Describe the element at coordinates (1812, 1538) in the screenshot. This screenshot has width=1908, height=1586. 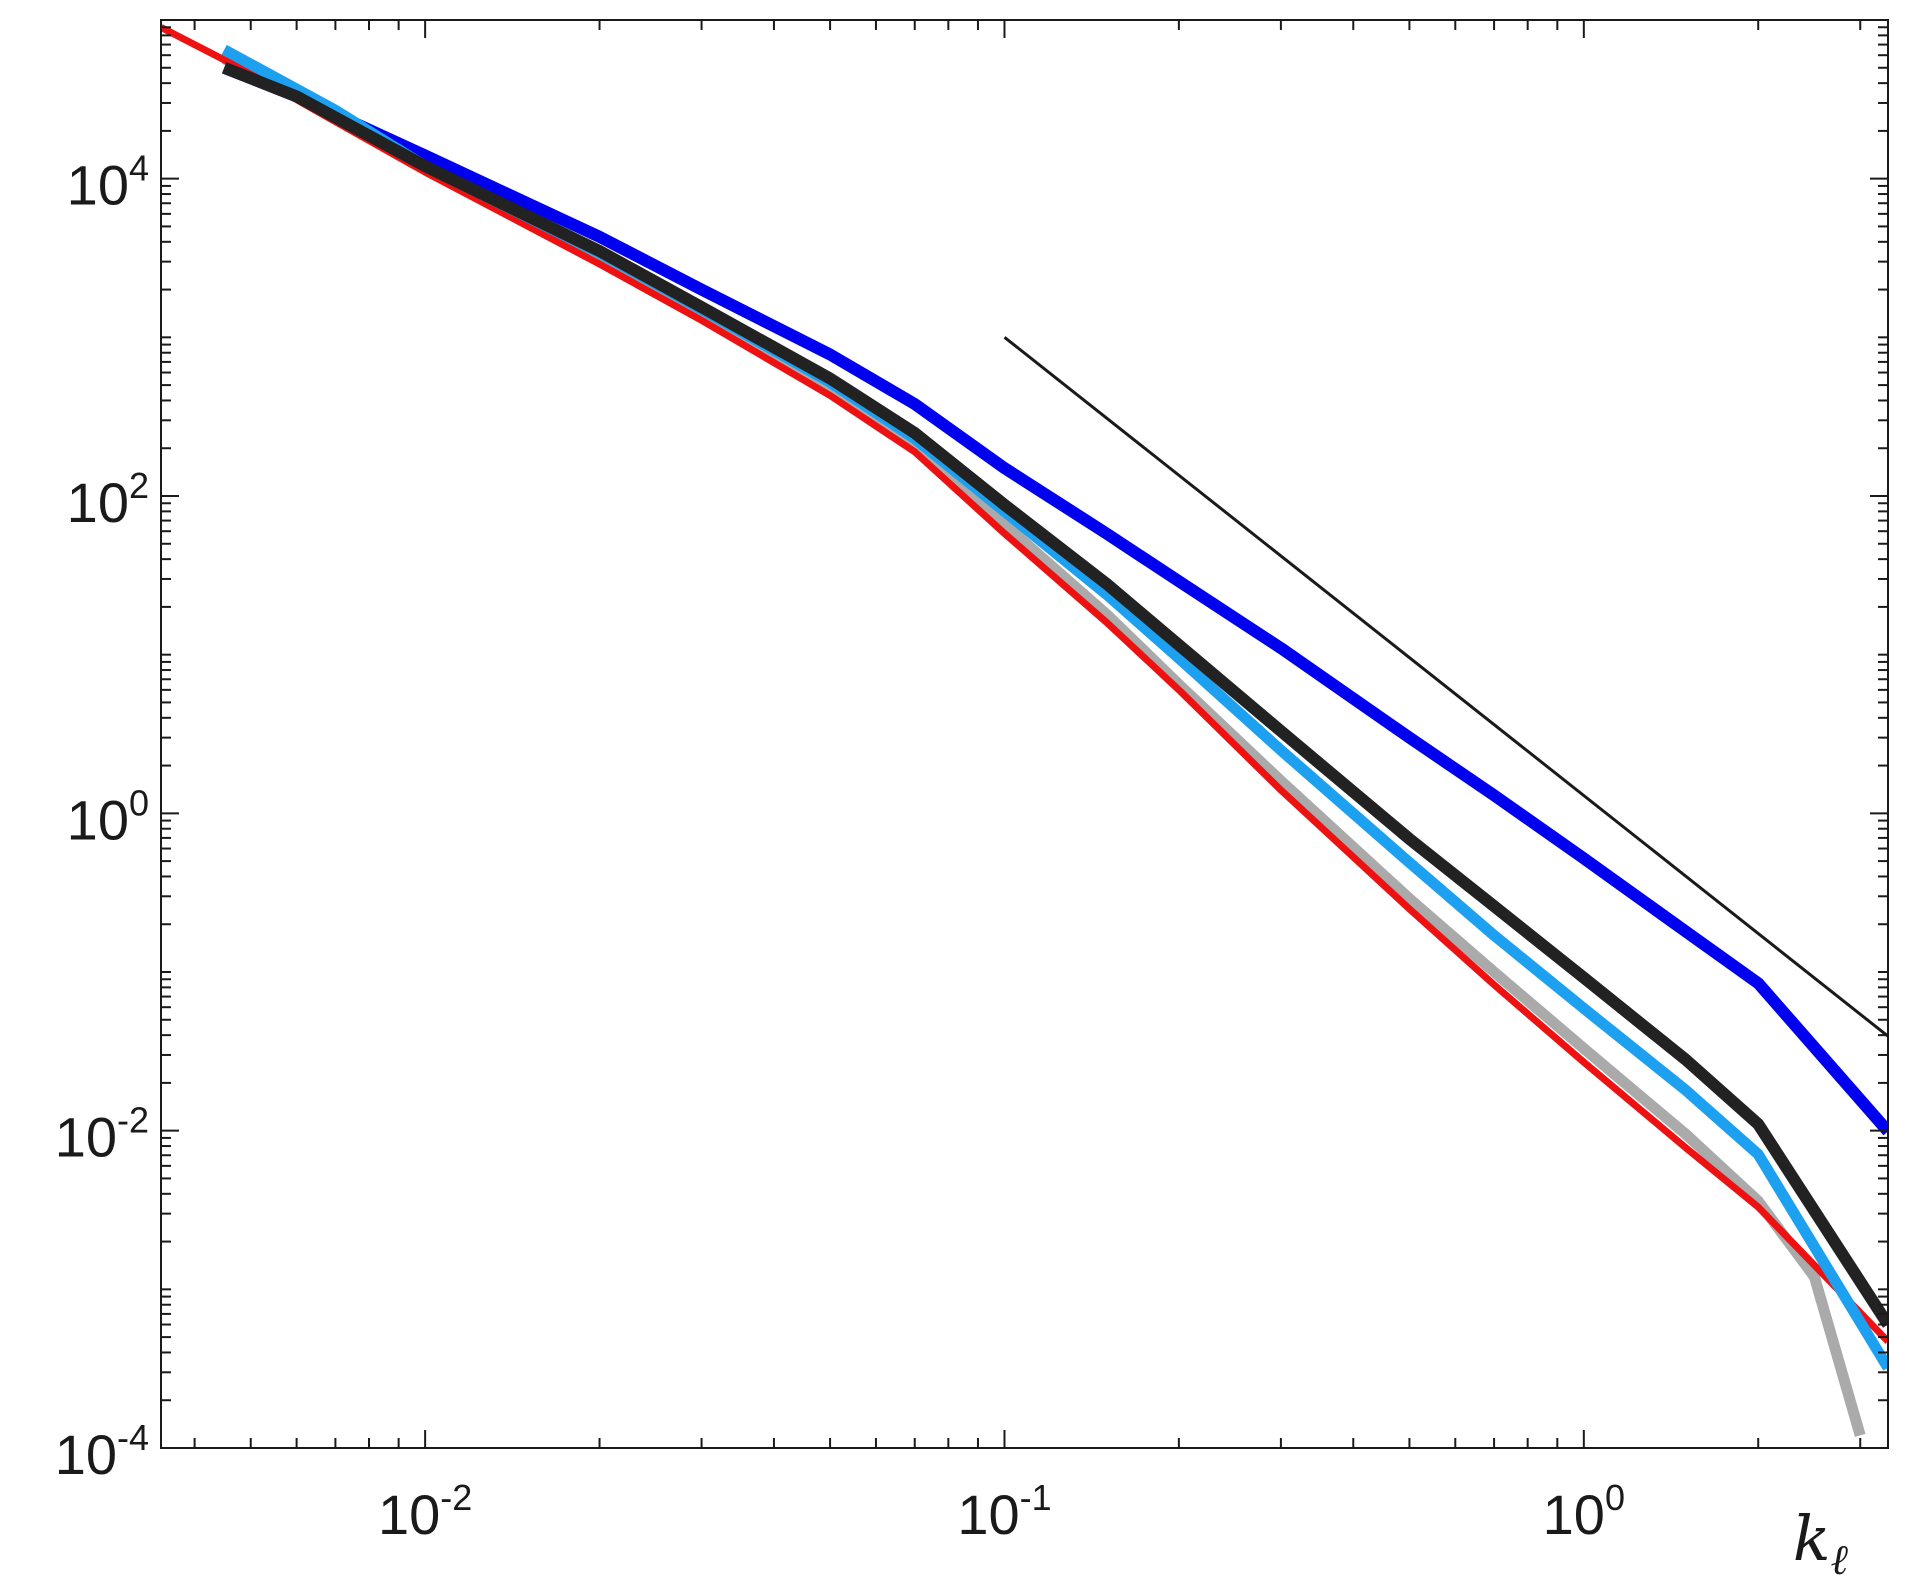
I see `x-axis-label-main: k` at that location.